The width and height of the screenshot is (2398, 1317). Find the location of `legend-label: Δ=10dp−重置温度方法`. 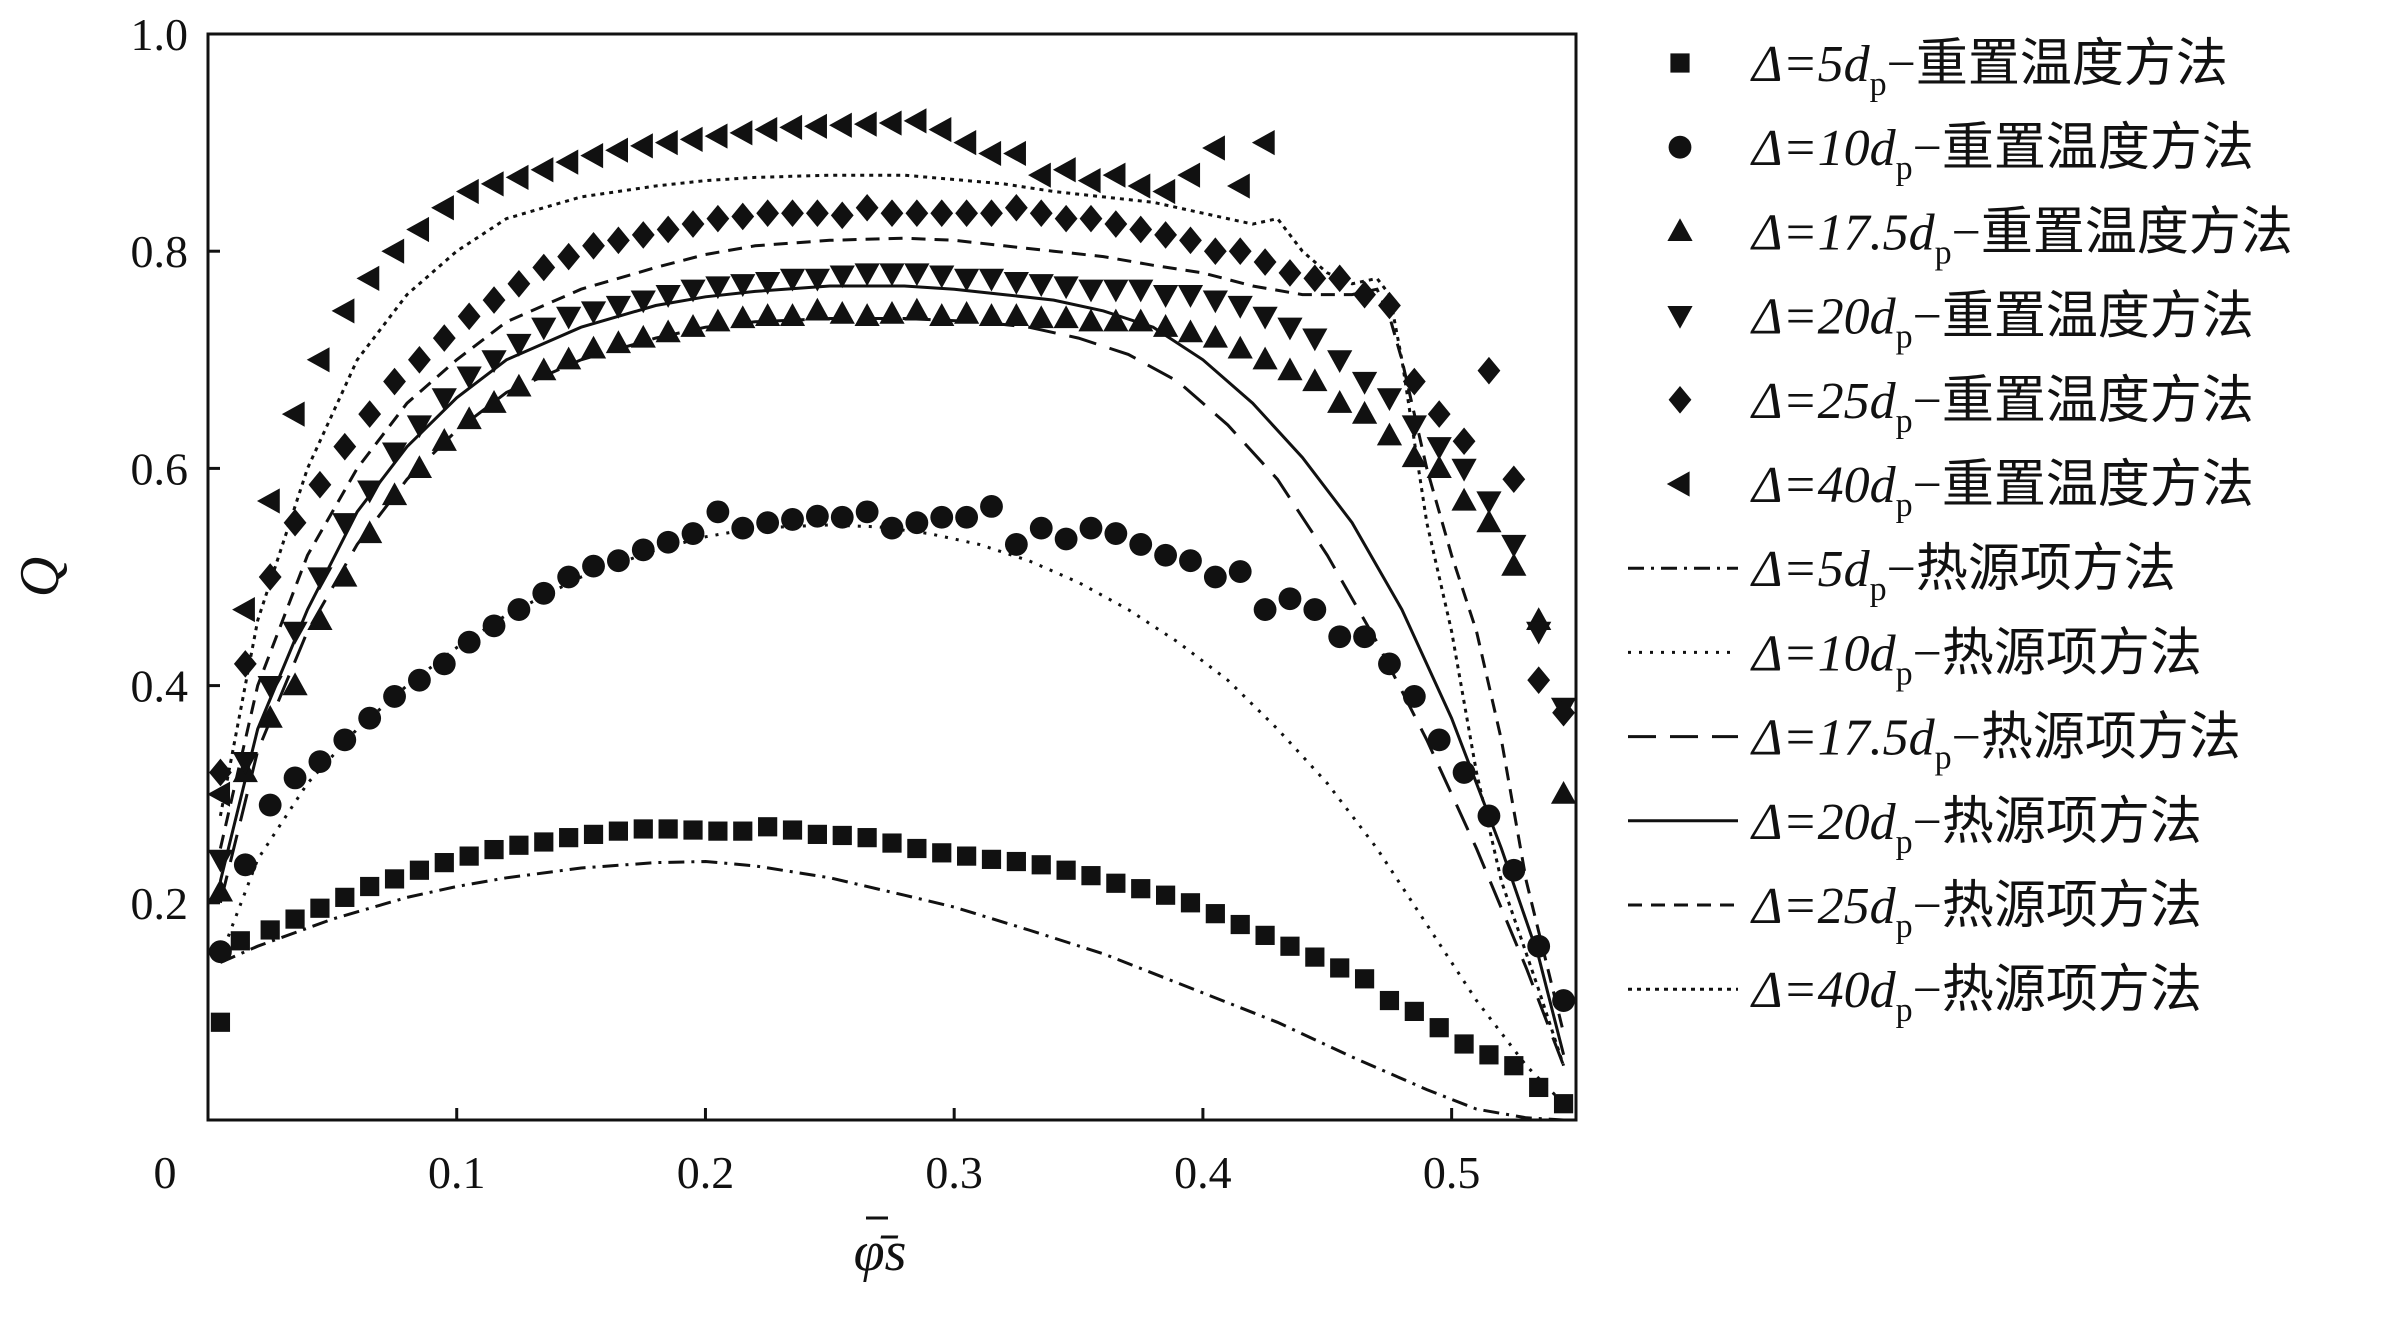

legend-label: Δ=10dp−重置温度方法 is located at coordinates (2002, 153).